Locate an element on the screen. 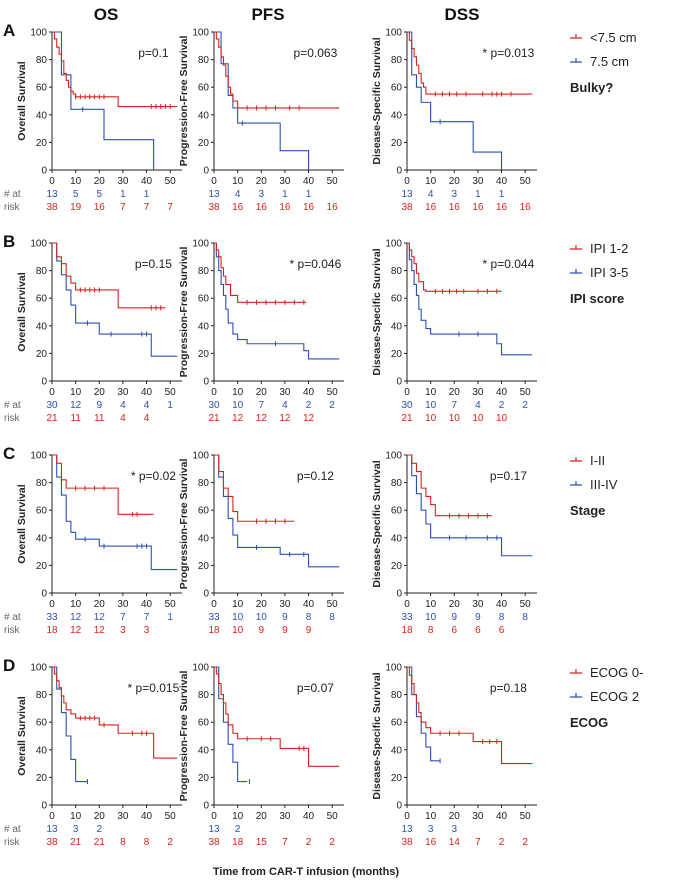 This screenshot has height=881, width=683. risk-count-blue: 9 is located at coordinates (285, 617).